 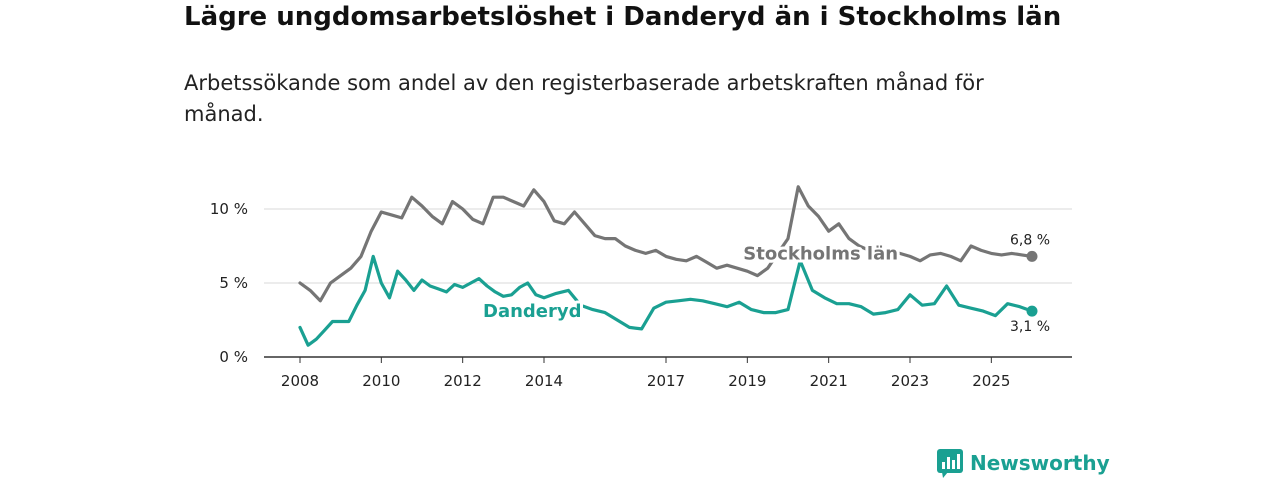 What do you see at coordinates (1030, 240) in the screenshot?
I see `series-end-label: 6,8 %` at bounding box center [1030, 240].